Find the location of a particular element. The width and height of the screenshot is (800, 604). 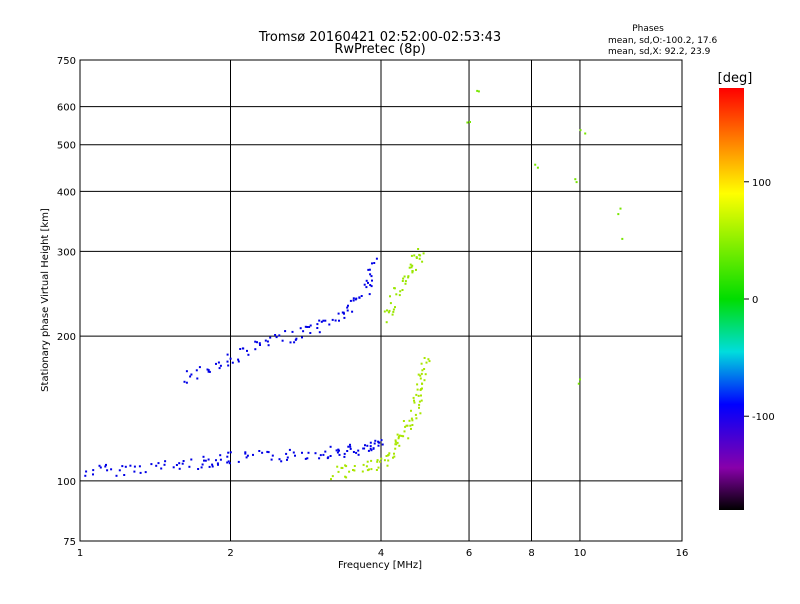

phases-x-line: mean, sd,X: 92.2, 23.9 is located at coordinates (659, 52).